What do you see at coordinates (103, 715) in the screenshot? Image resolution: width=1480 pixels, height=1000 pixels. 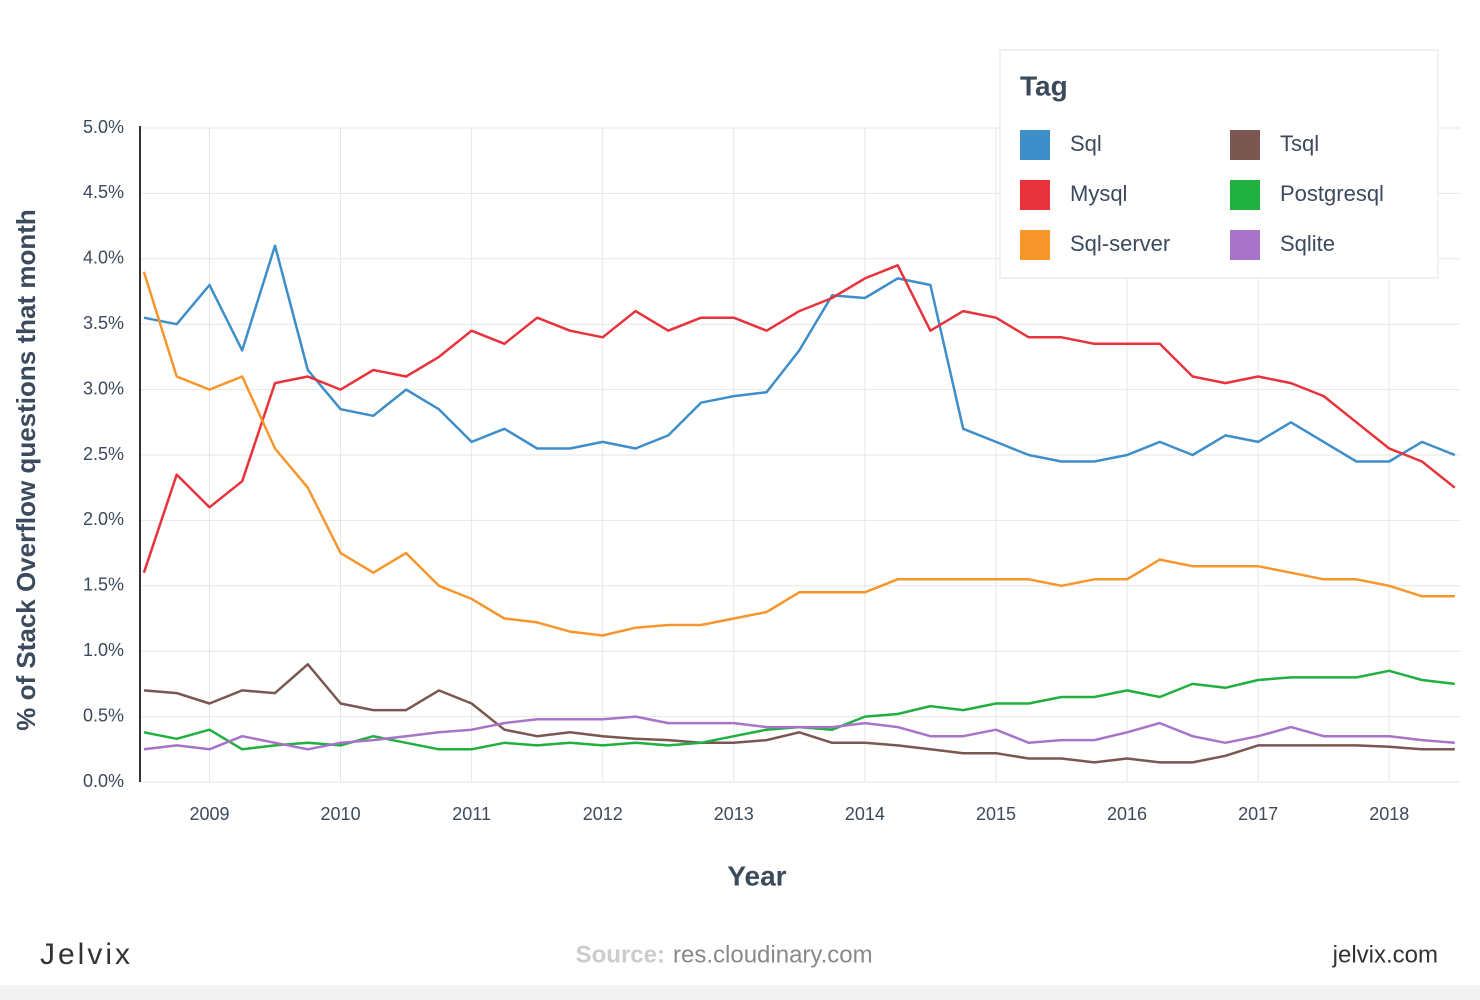 I see `y-tick-label: 0.5%` at bounding box center [103, 715].